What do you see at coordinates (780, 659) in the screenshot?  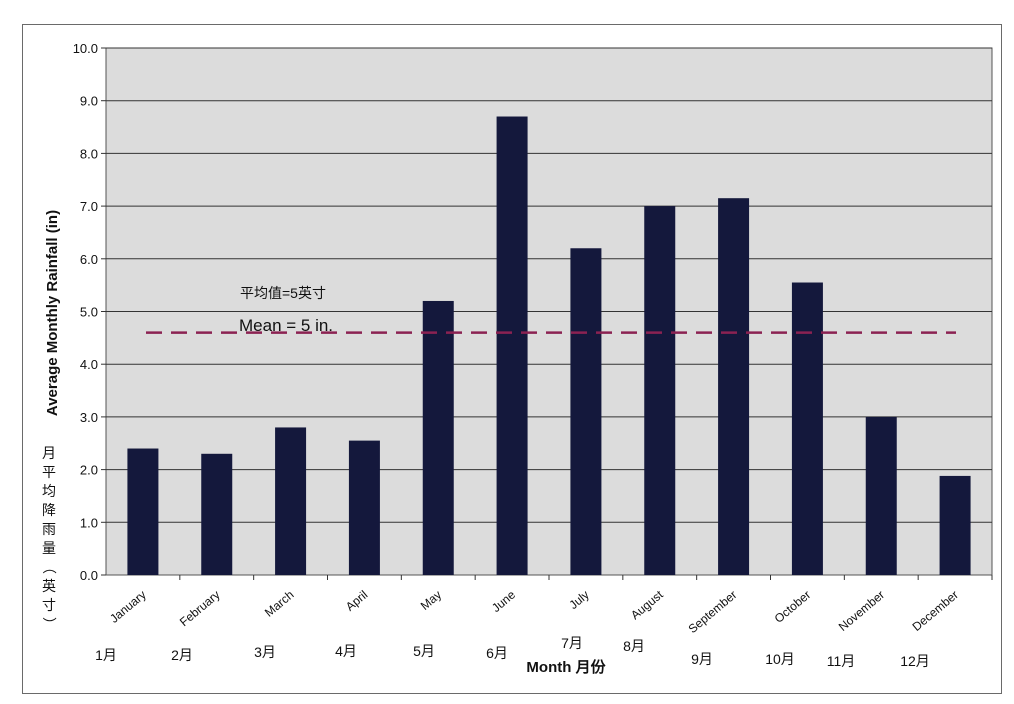 I see `x-tick-label-cn: 10月` at bounding box center [780, 659].